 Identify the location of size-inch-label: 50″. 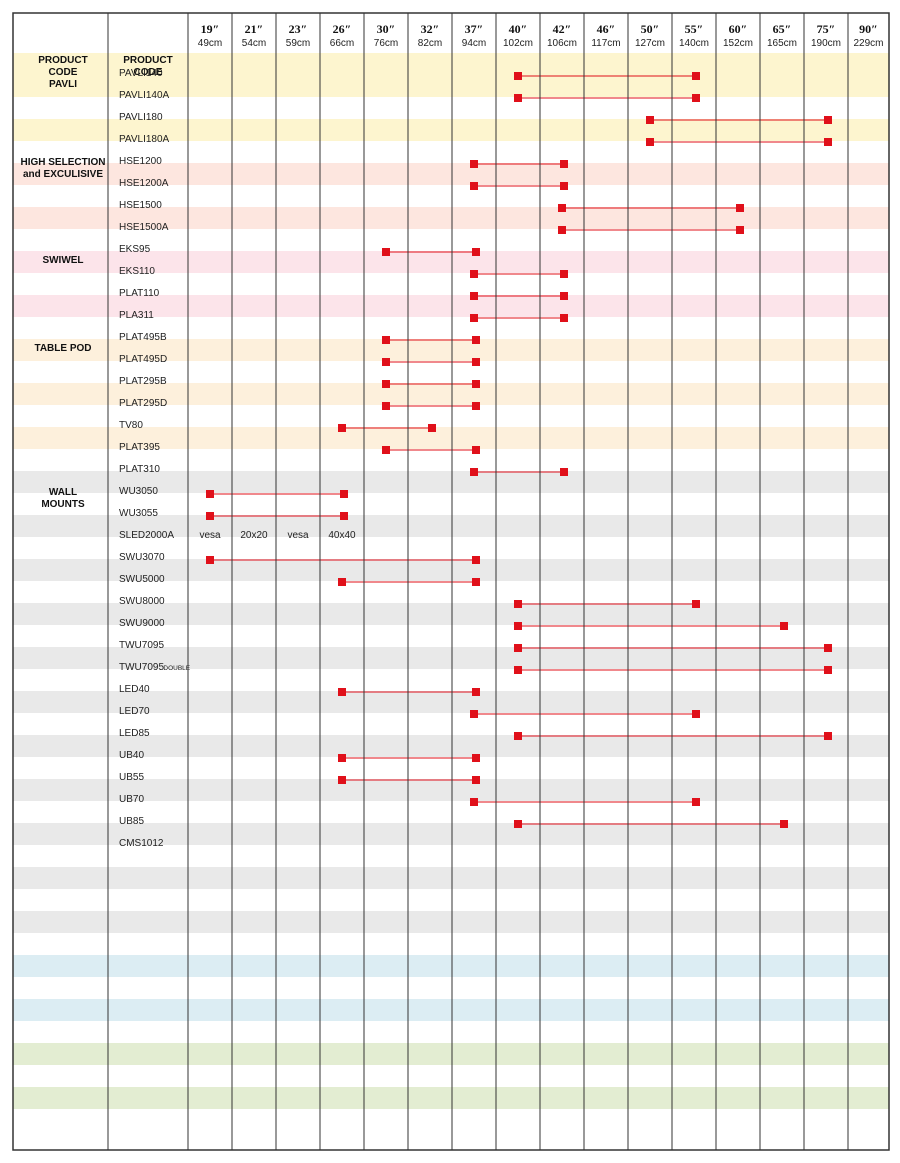
(650, 29).